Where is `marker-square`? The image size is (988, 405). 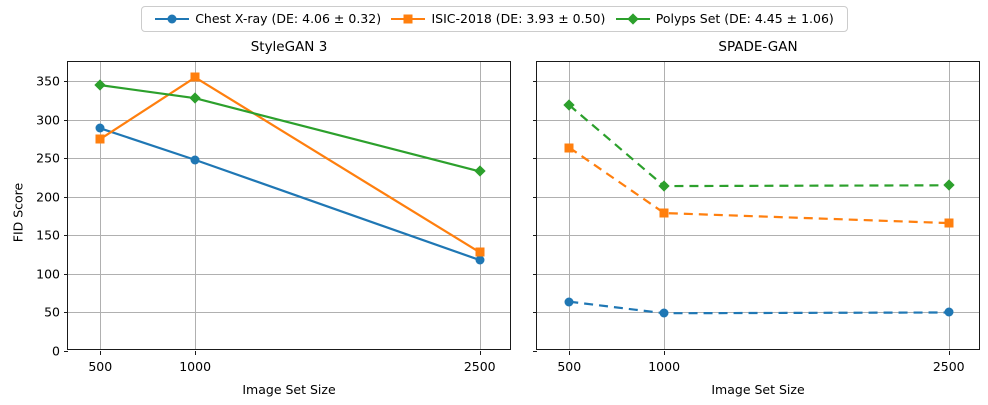 marker-square is located at coordinates (408, 19).